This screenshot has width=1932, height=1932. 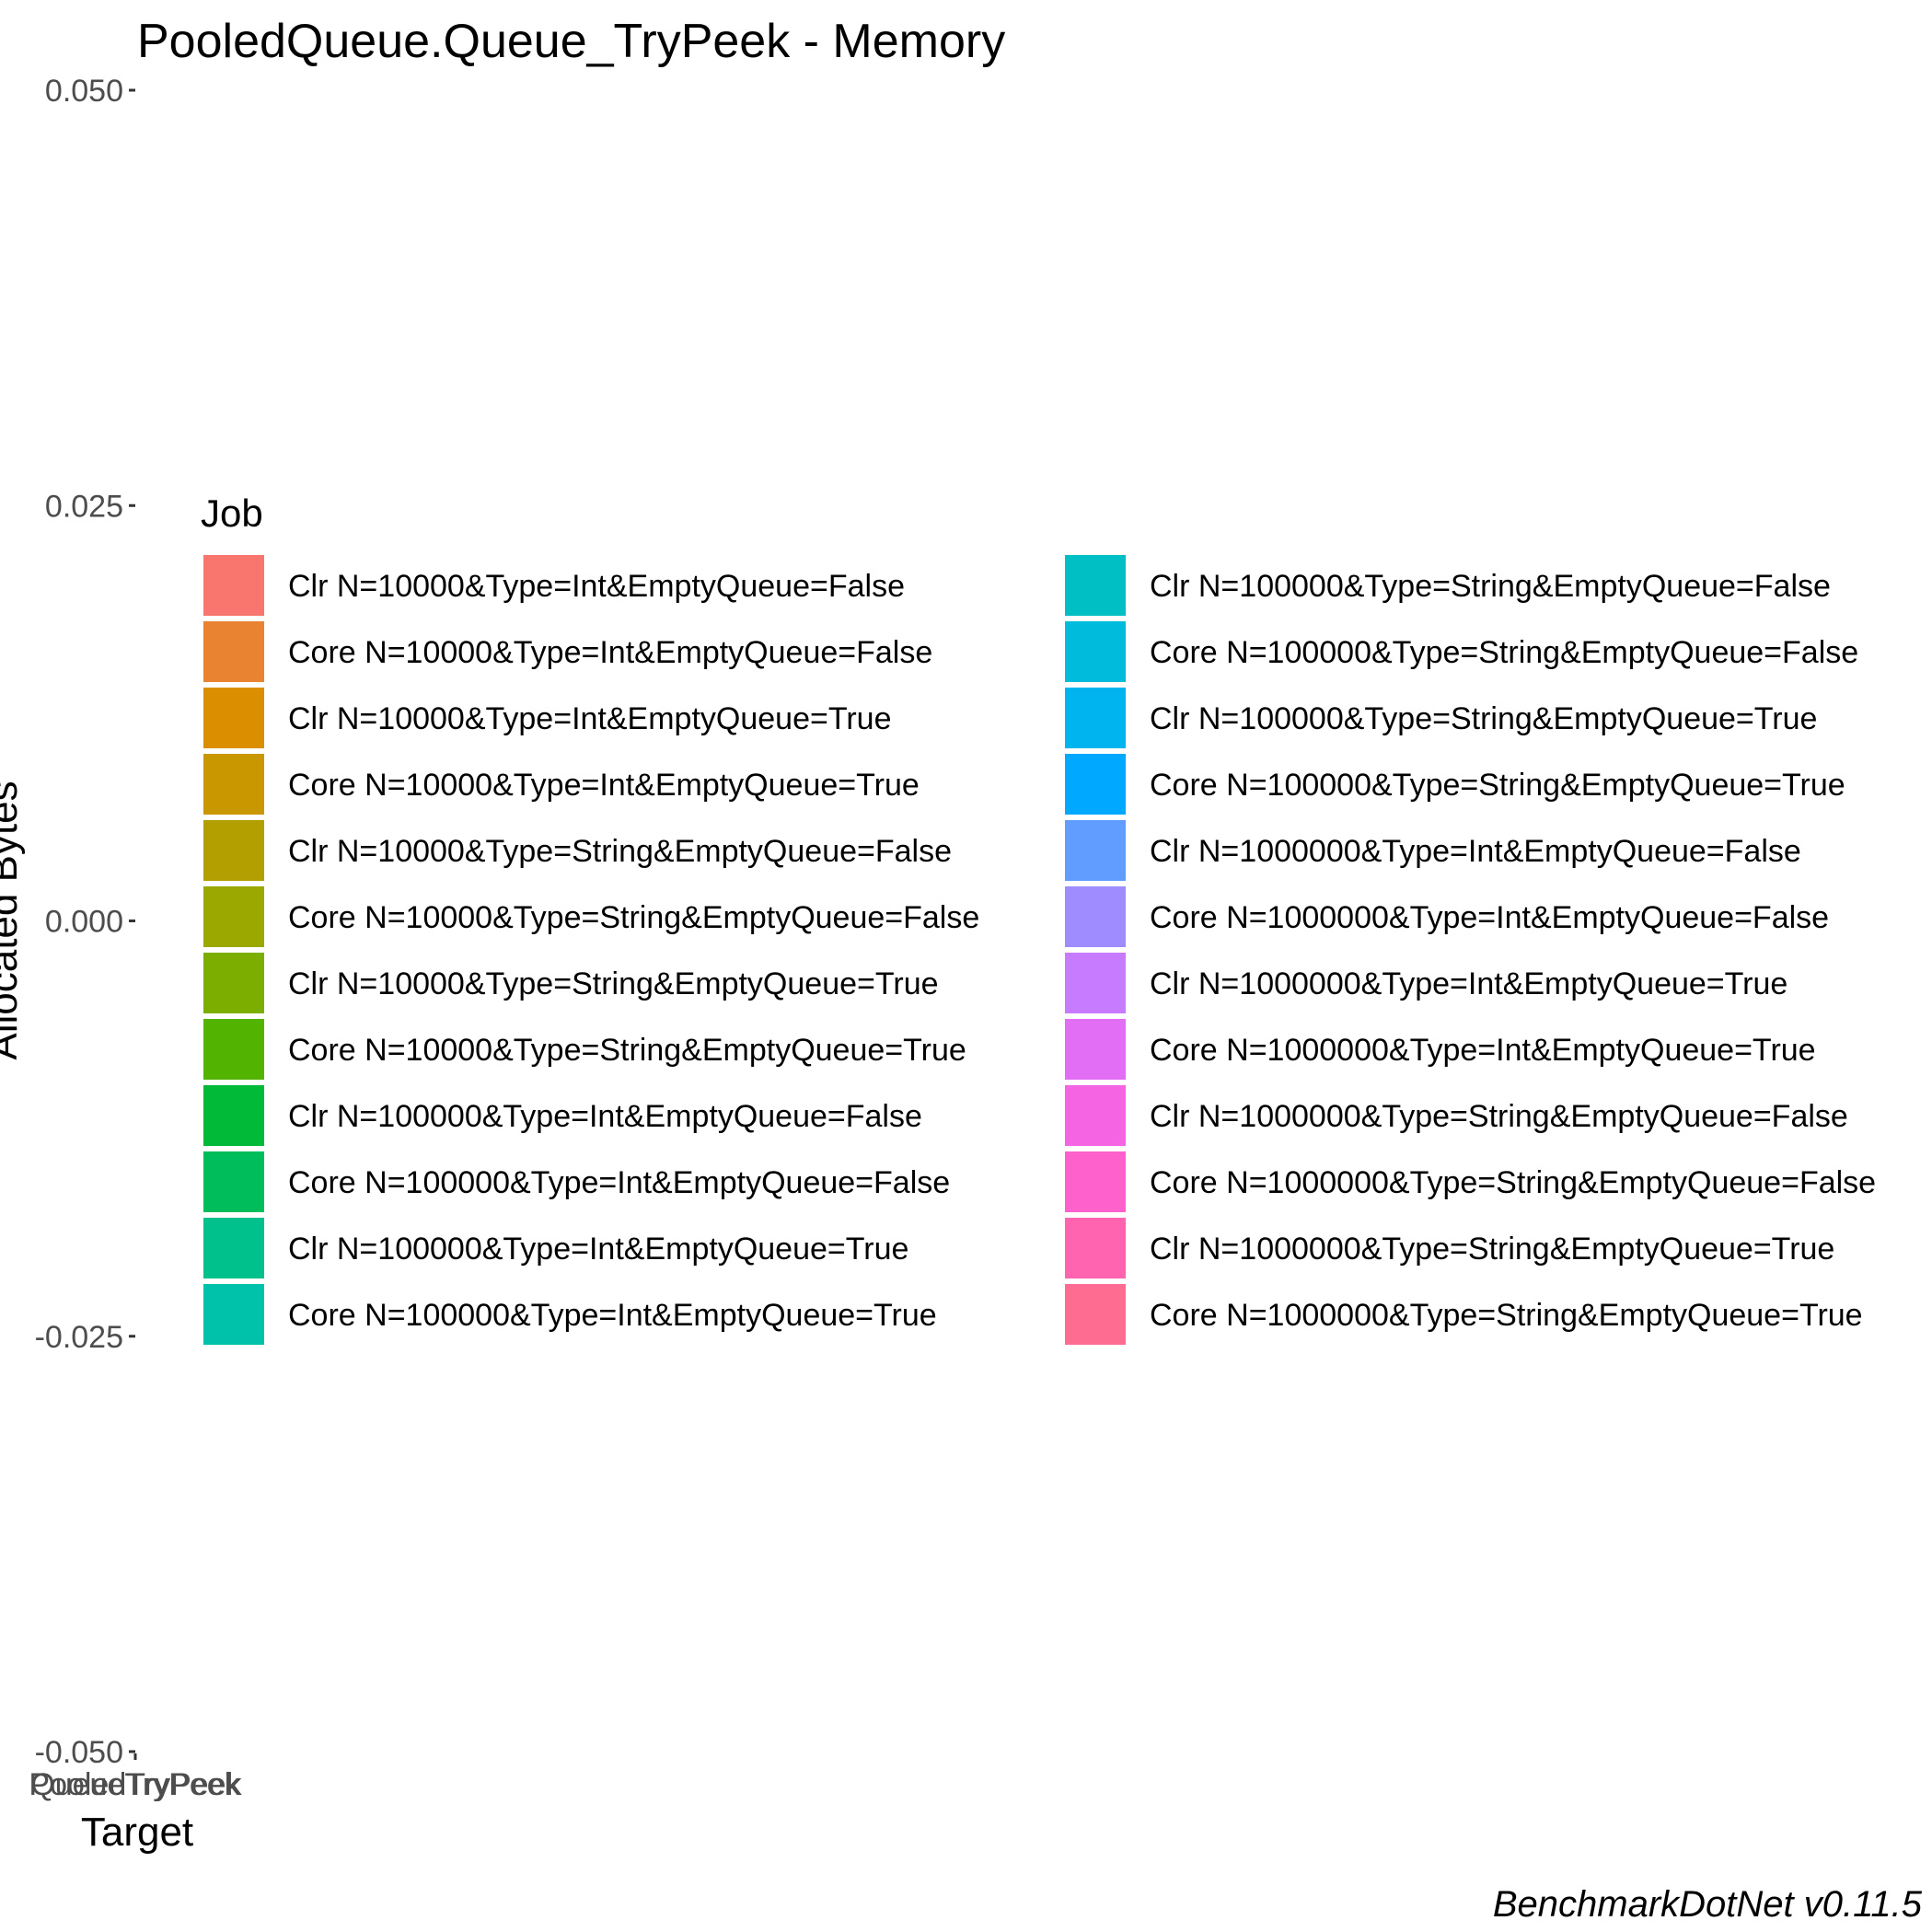 I want to click on legend-label: Clr N=10000&Type=Int&EmptyQueue=False, so click(x=596, y=587).